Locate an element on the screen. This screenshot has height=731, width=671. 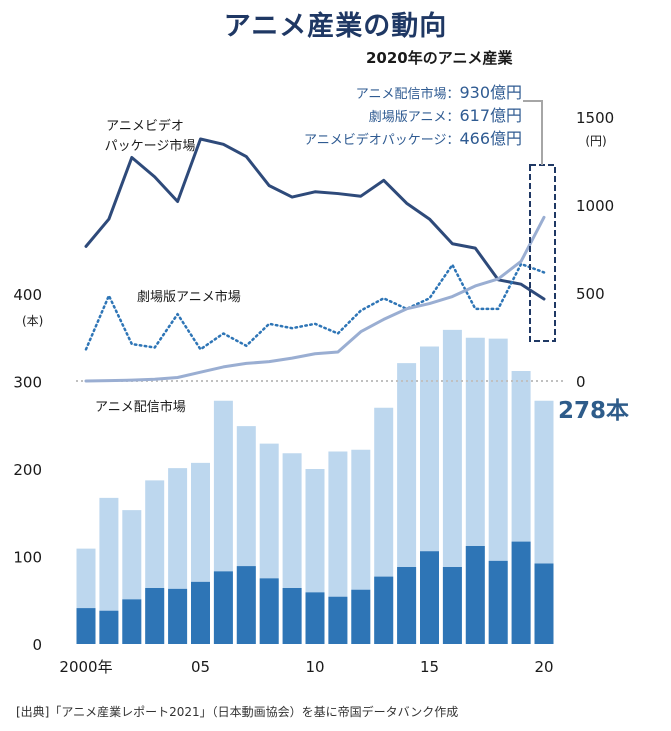
left-tick-300: 300 is located at coordinates (27, 383).